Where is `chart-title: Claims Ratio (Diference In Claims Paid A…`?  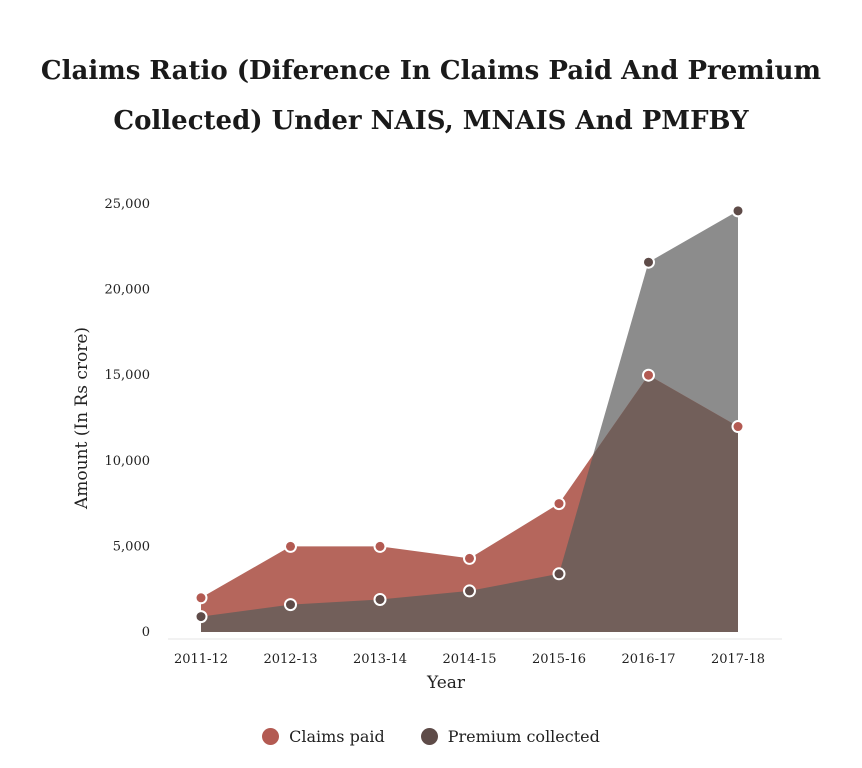 chart-title: Claims Ratio (Diference In Claims Paid A… is located at coordinates (431, 96).